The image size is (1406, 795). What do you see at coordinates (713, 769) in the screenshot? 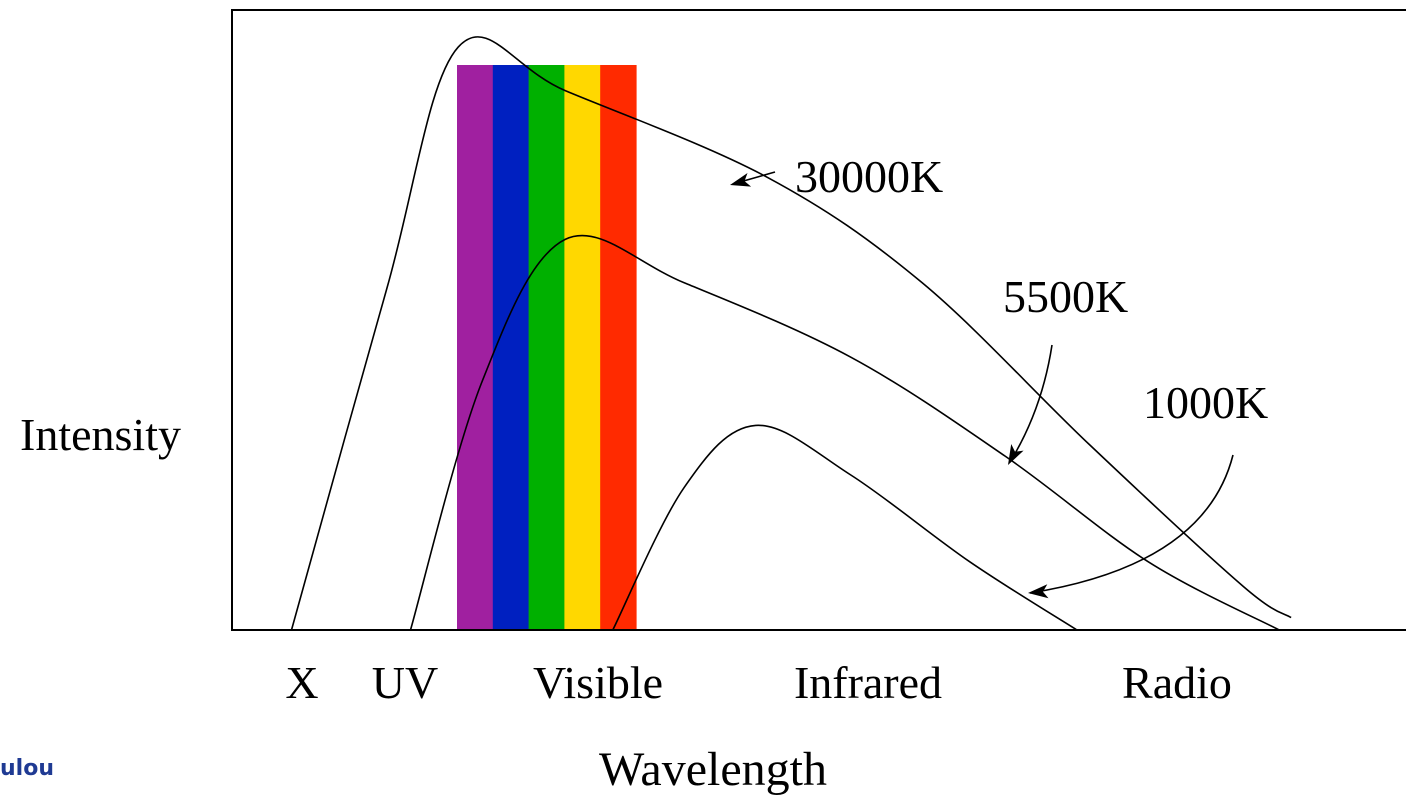
I see `x-axis-label: Wavelength` at bounding box center [713, 769].